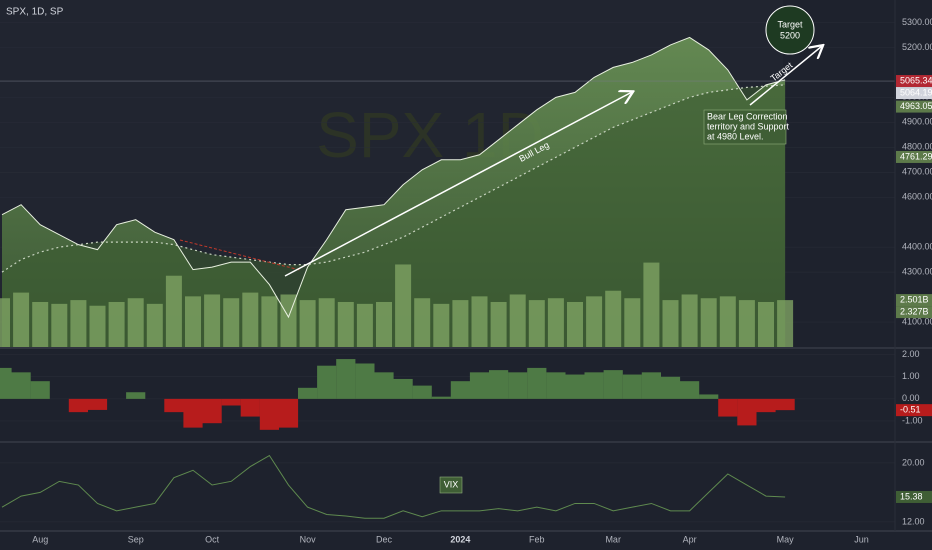  What do you see at coordinates (910, 410) in the screenshot?
I see `price-tag-label: -0.51` at bounding box center [910, 410].